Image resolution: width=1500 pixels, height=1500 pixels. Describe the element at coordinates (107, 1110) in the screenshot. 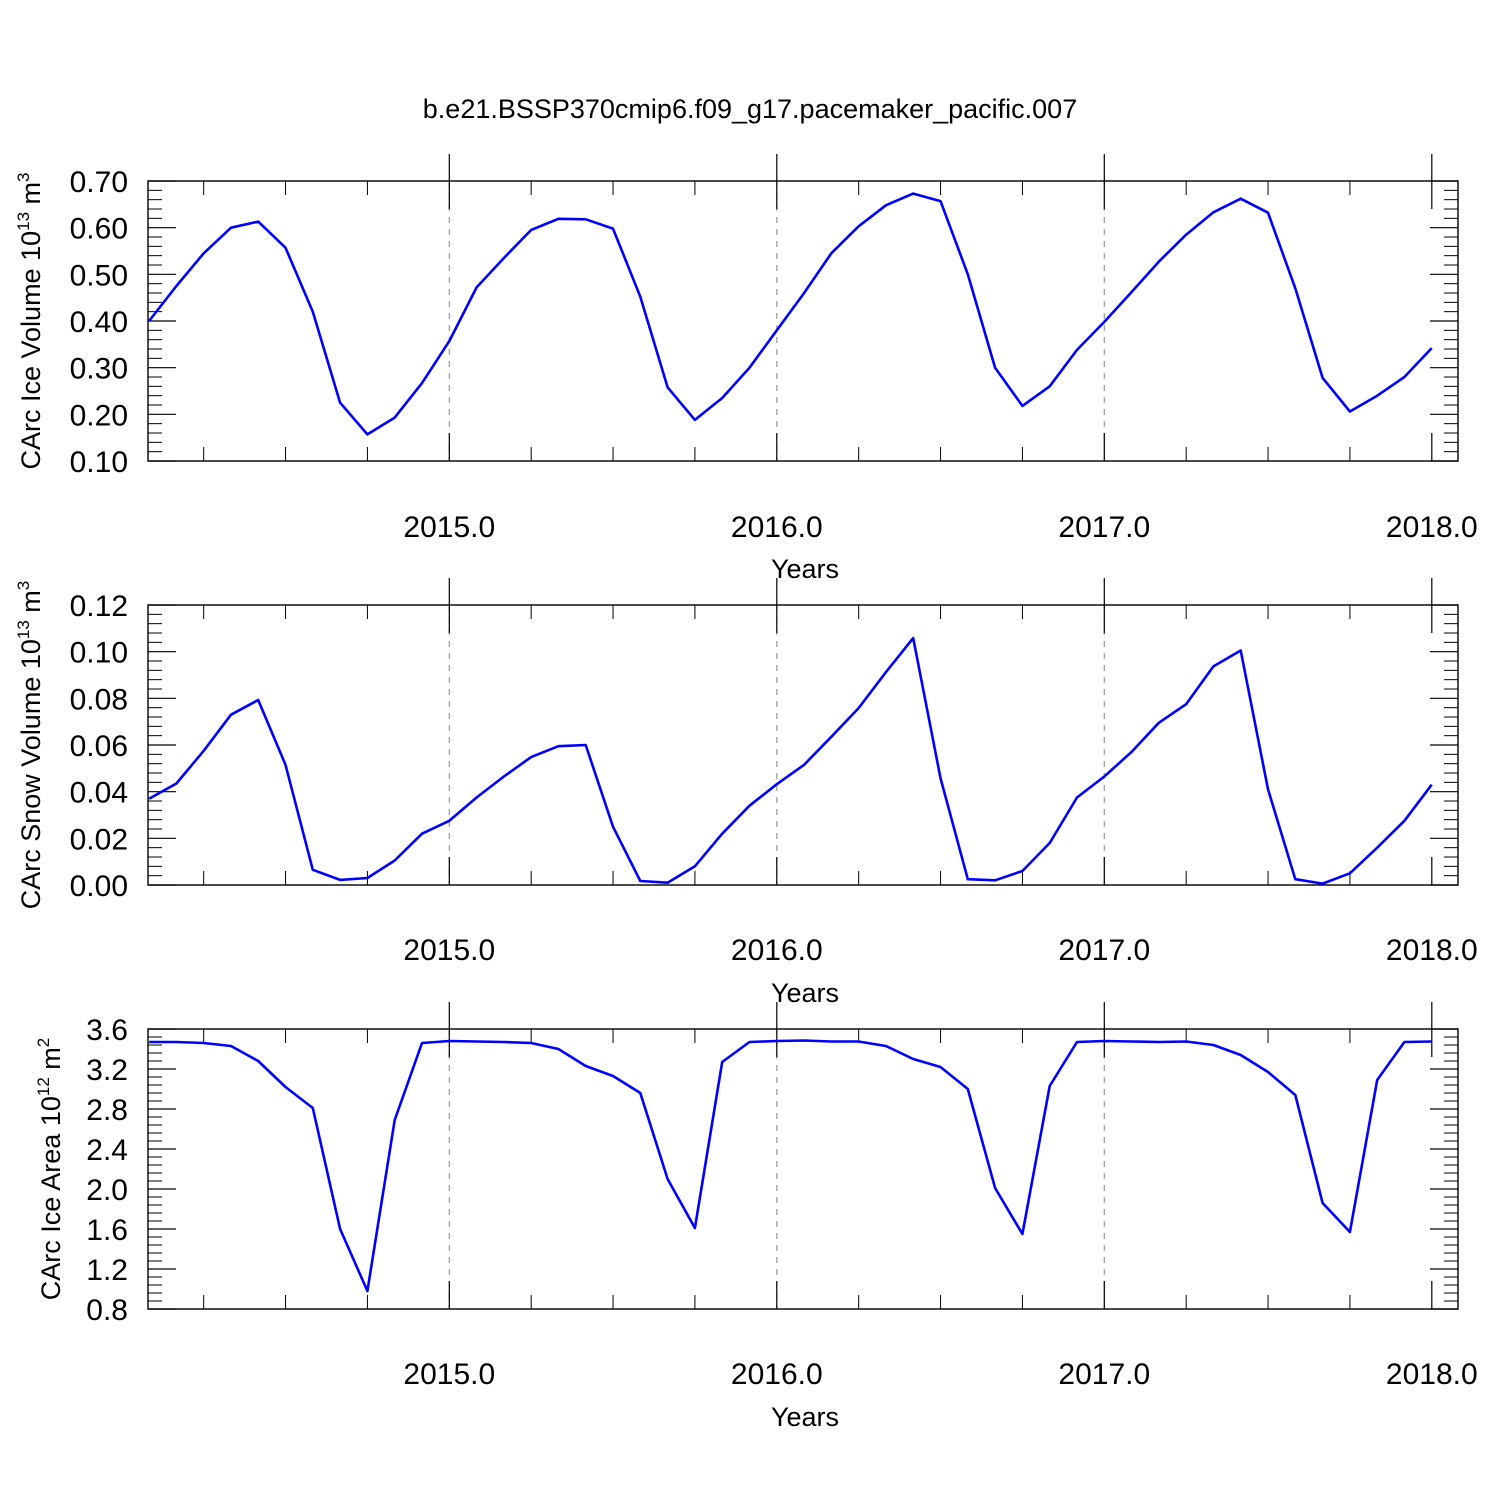

I see `y-tick-label: 2.8` at that location.